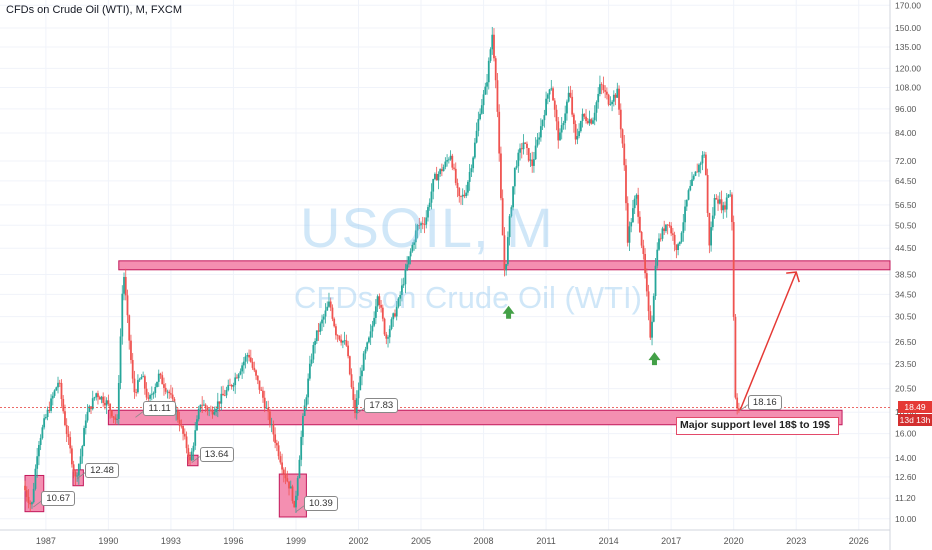 The width and height of the screenshot is (932, 550). I want to click on x-tick-label: 2023, so click(796, 541).